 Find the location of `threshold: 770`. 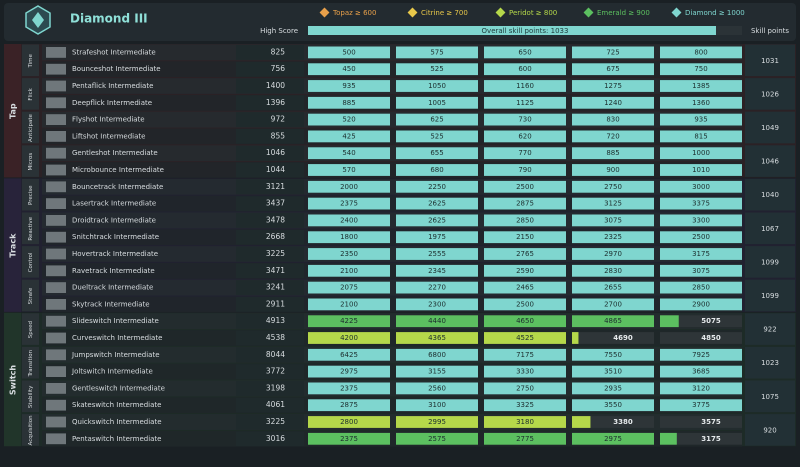

threshold: 770 is located at coordinates (524, 153).